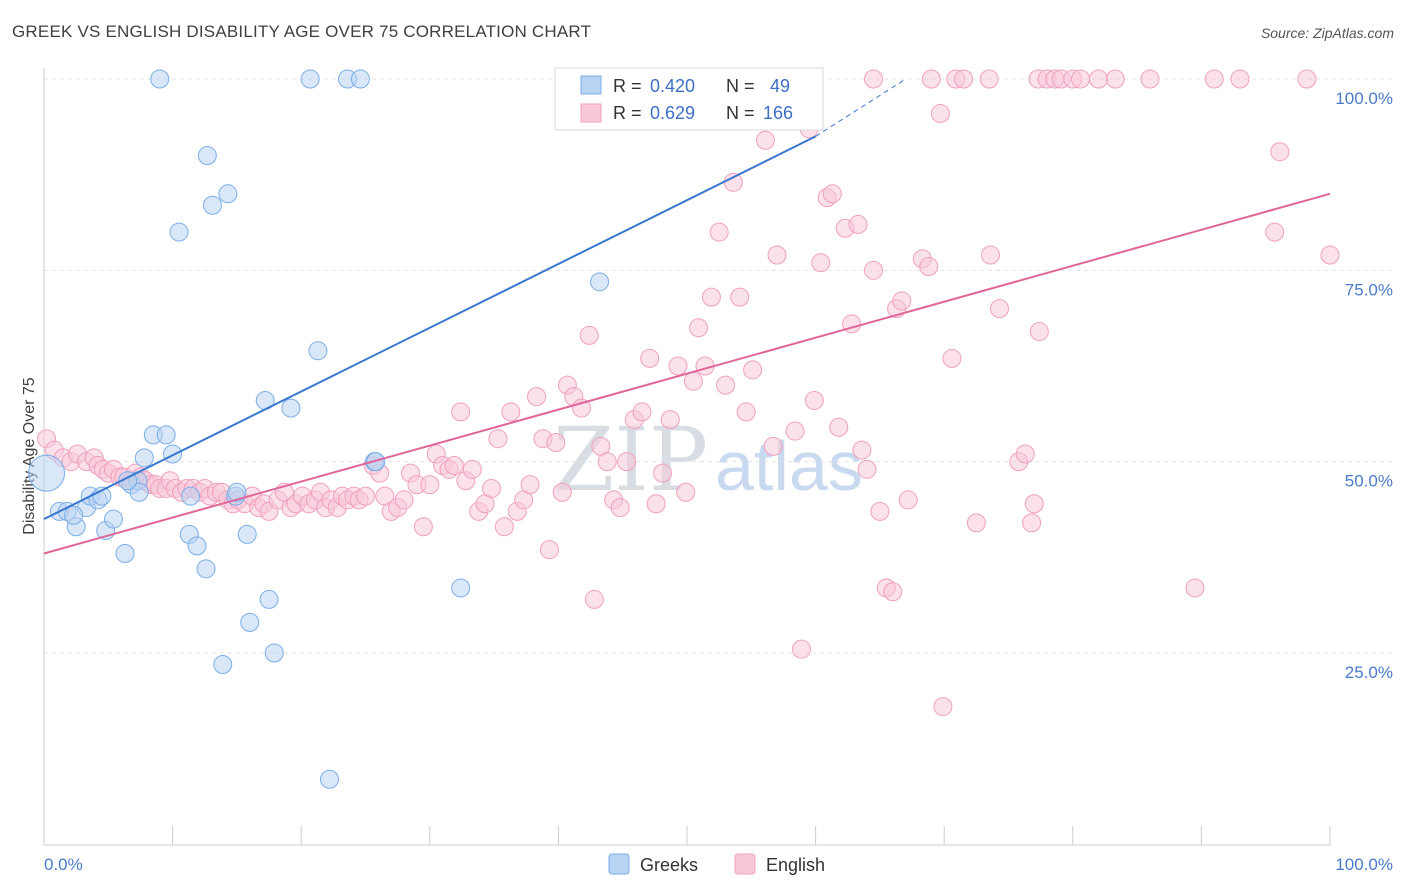 Image resolution: width=1406 pixels, height=892 pixels. What do you see at coordinates (1364, 98) in the screenshot?
I see `y-tick-label: 100.0%` at bounding box center [1364, 98].